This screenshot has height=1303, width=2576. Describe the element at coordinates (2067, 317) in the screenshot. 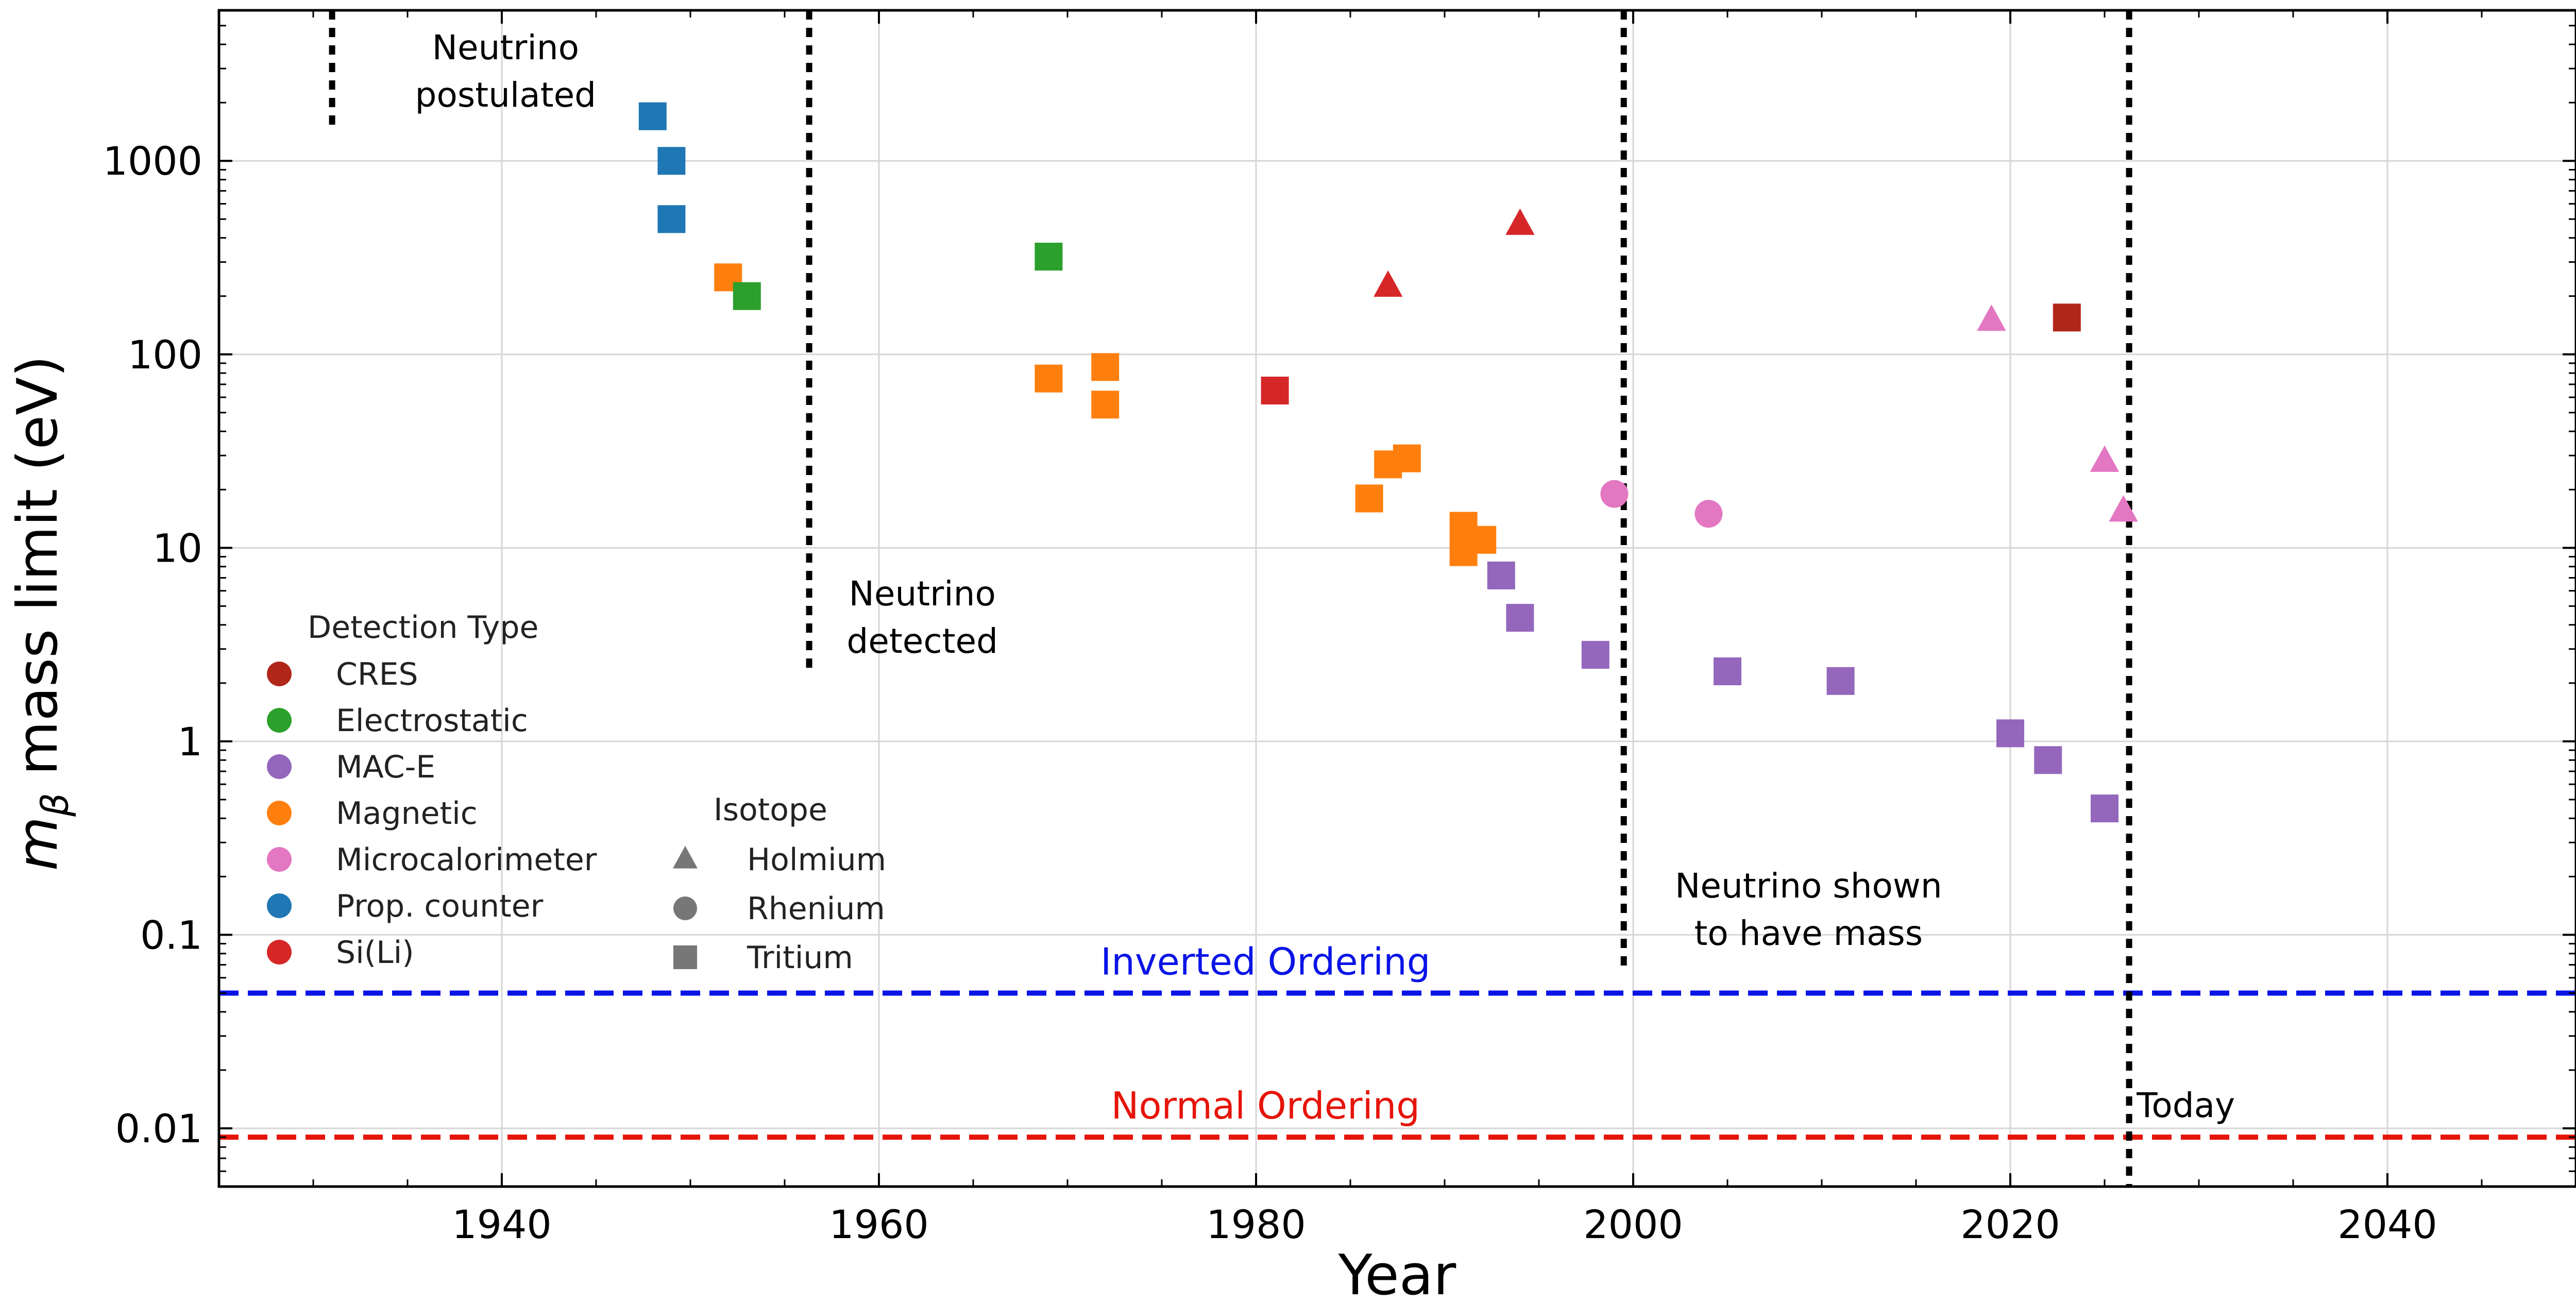

I see `data-point-cres-tritium` at that location.